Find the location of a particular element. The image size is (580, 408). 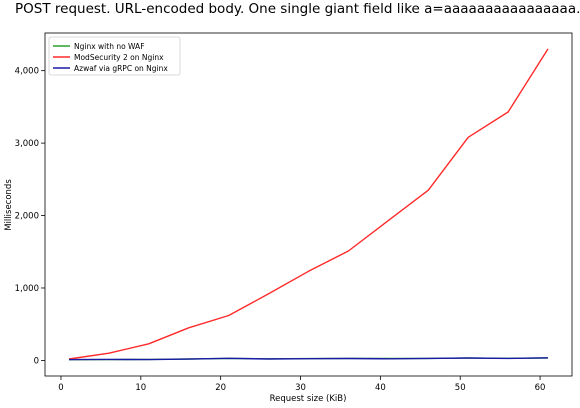

y-tick-label: 4,000 is located at coordinates (27, 72).